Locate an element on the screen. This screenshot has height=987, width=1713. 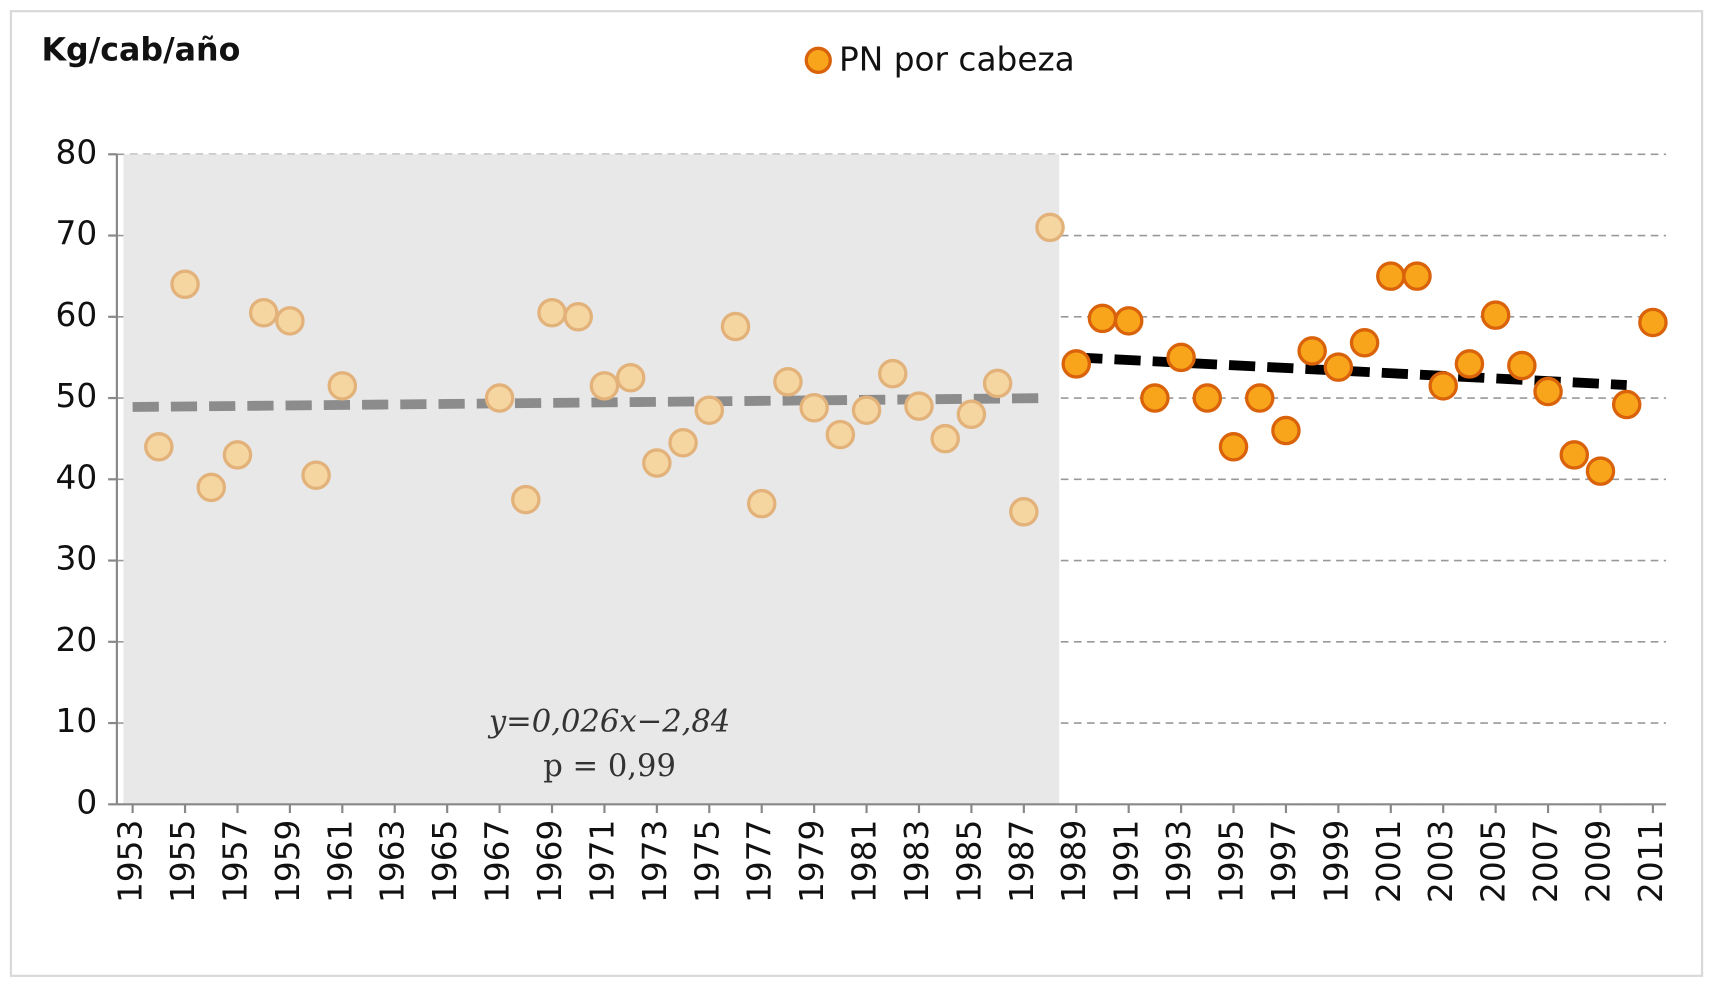
x-tick-label: 1963 is located at coordinates (393, 861).